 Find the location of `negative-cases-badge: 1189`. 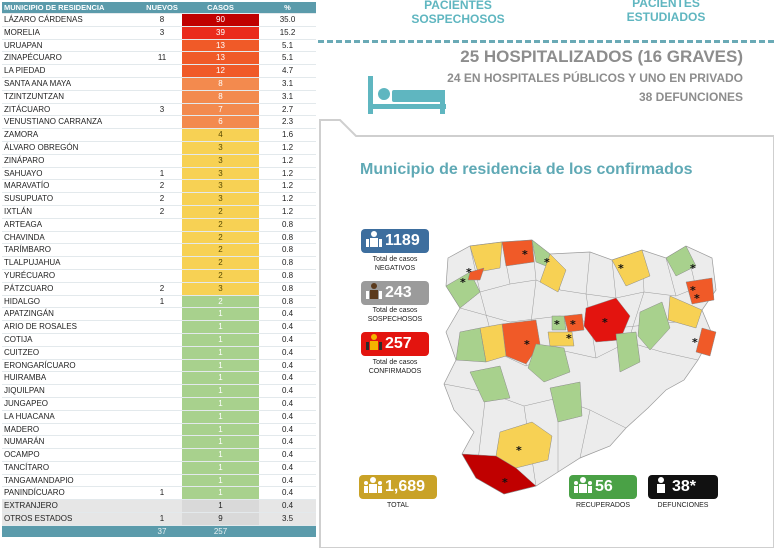

negative-cases-badge: 1189 is located at coordinates (395, 241).